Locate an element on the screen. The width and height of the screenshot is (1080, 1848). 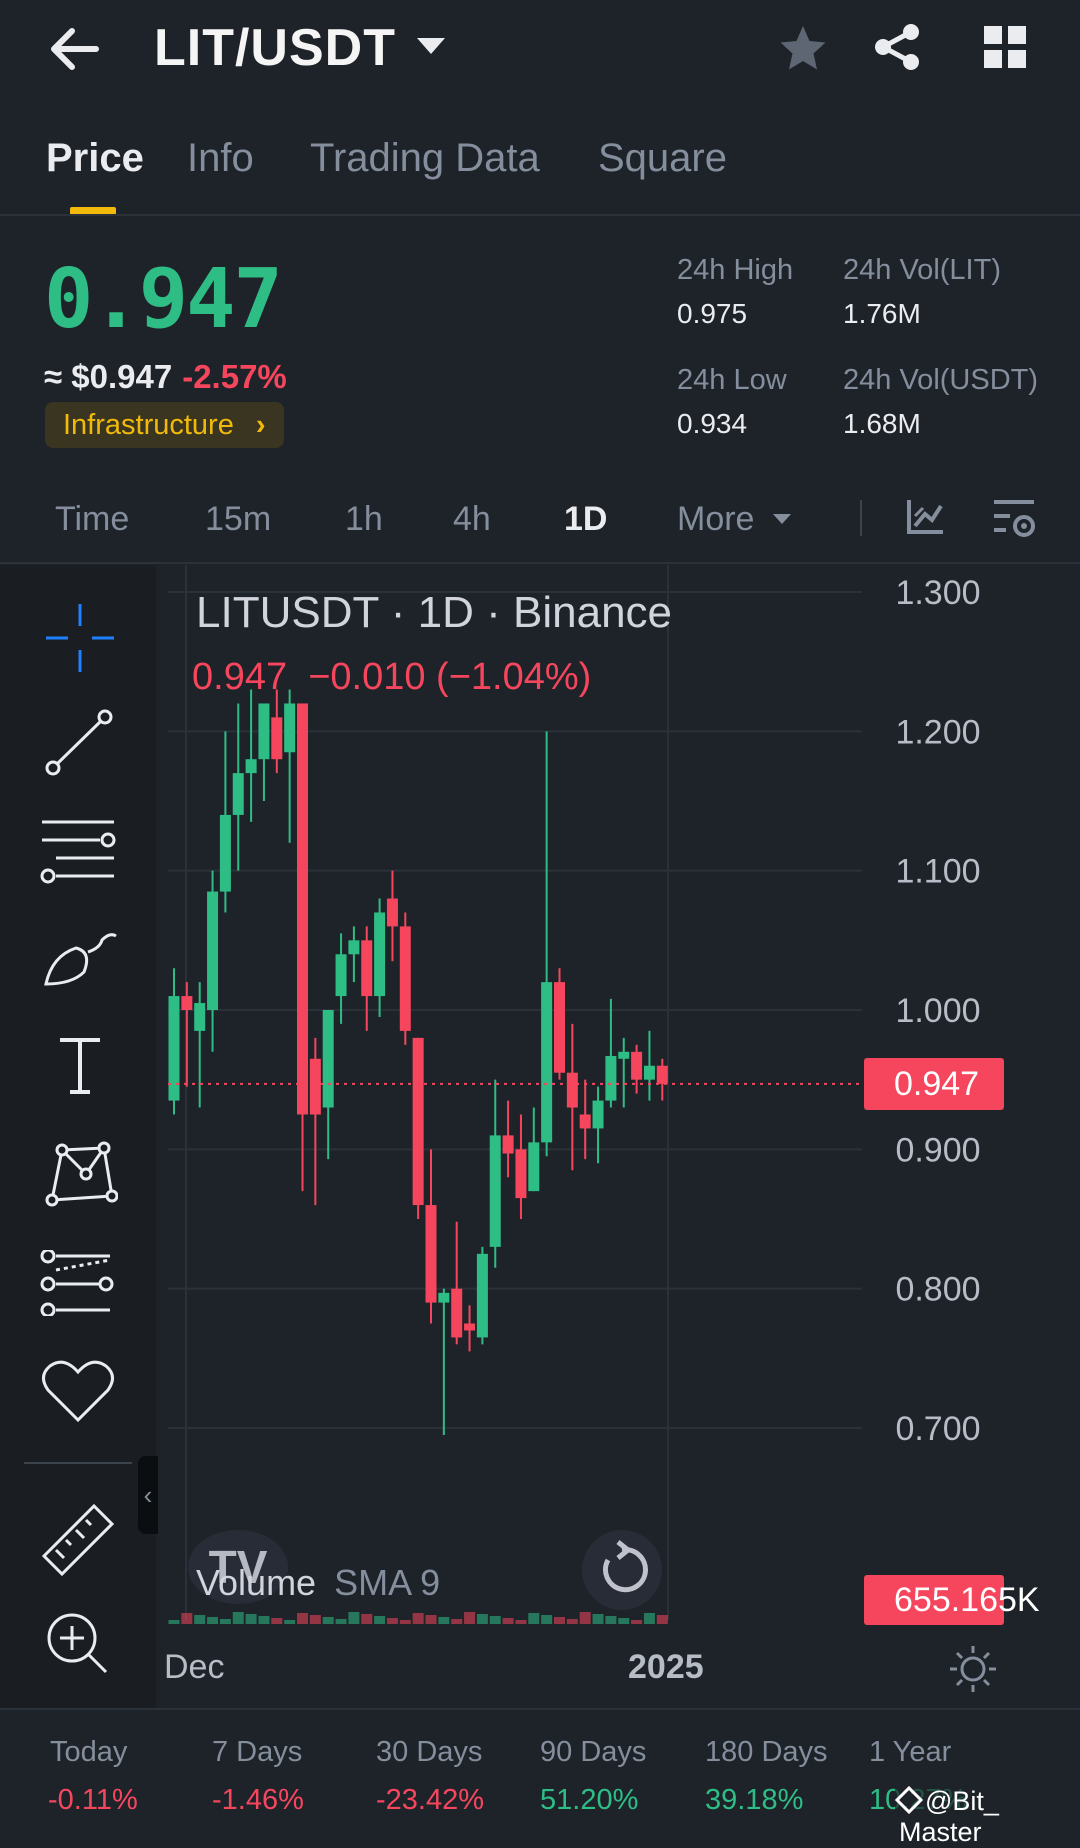
more-caret-icon is located at coordinates (782, 521).